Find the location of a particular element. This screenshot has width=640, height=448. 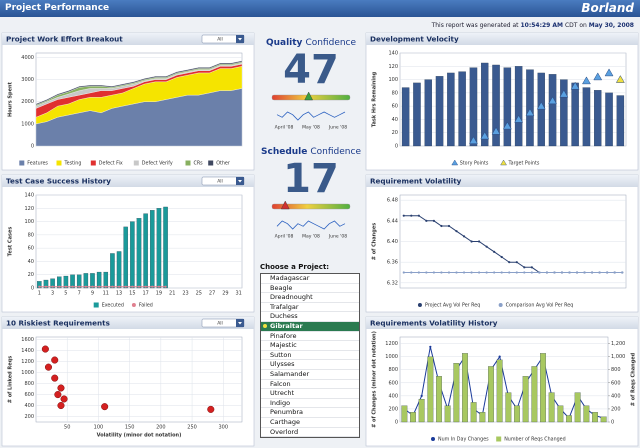

project-item: Majestic is located at coordinates (310, 346).